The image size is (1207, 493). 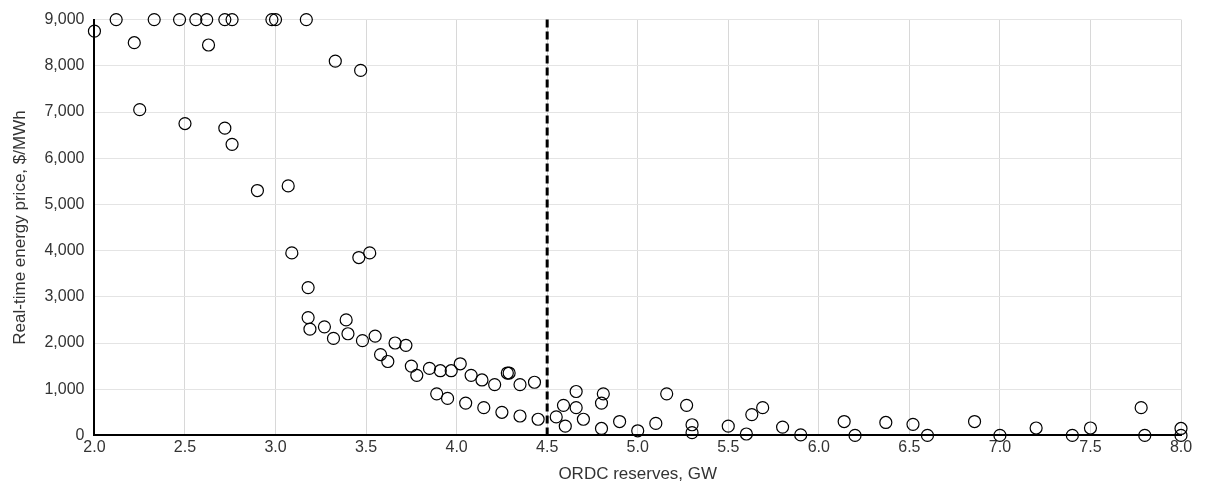 What do you see at coordinates (64, 19) in the screenshot?
I see `y-tick-label: 9,000` at bounding box center [64, 19].